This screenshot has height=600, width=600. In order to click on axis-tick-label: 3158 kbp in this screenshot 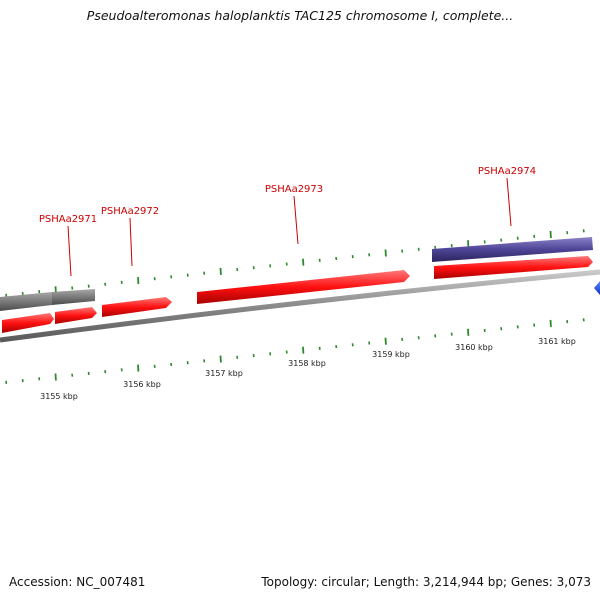, I will do `click(307, 363)`.